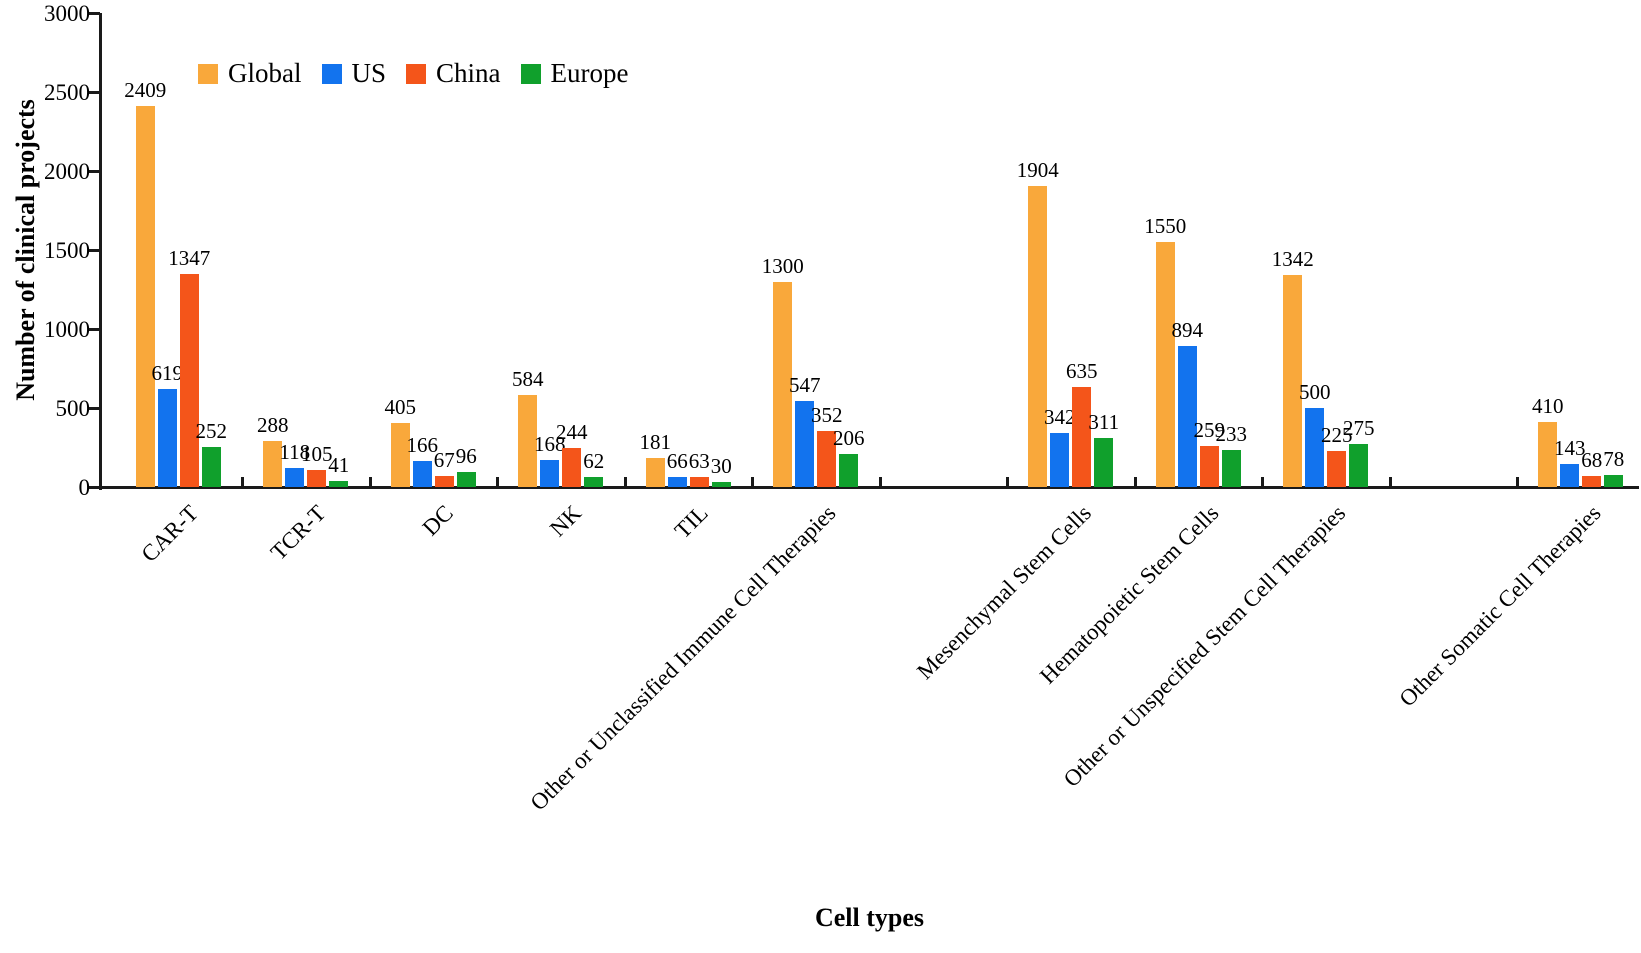 Image resolution: width=1641 pixels, height=953 pixels. What do you see at coordinates (655, 442) in the screenshot?
I see `bar-value-label: 181` at bounding box center [655, 442].